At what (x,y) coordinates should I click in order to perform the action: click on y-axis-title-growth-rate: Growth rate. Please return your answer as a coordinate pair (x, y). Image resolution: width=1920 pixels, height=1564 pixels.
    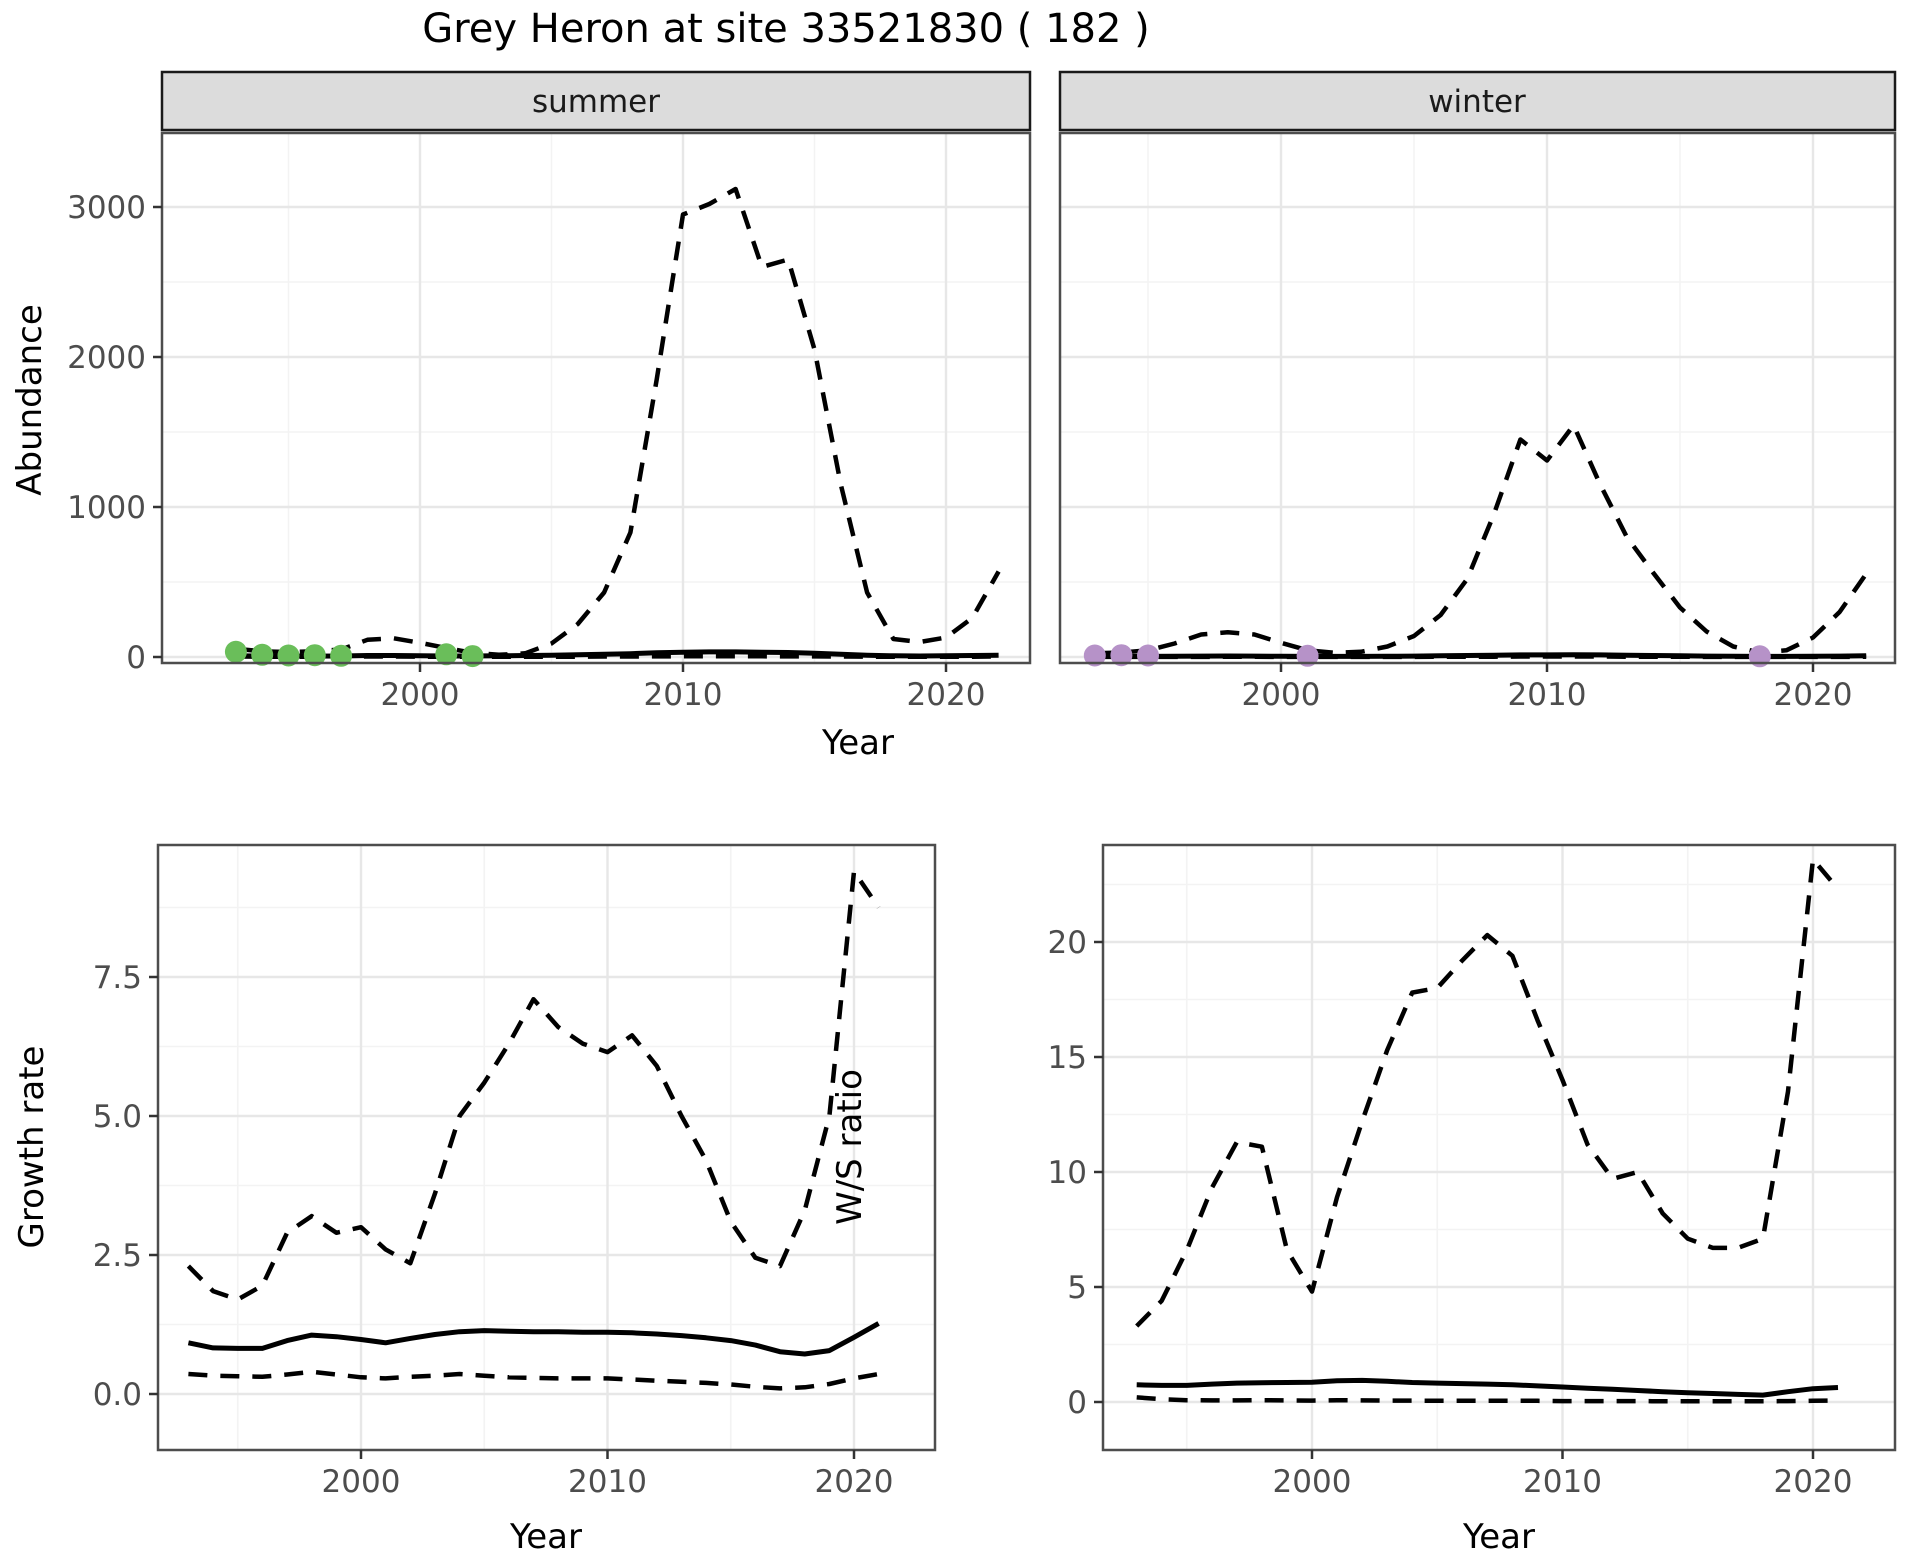
    Looking at the image, I should click on (32, 1147).